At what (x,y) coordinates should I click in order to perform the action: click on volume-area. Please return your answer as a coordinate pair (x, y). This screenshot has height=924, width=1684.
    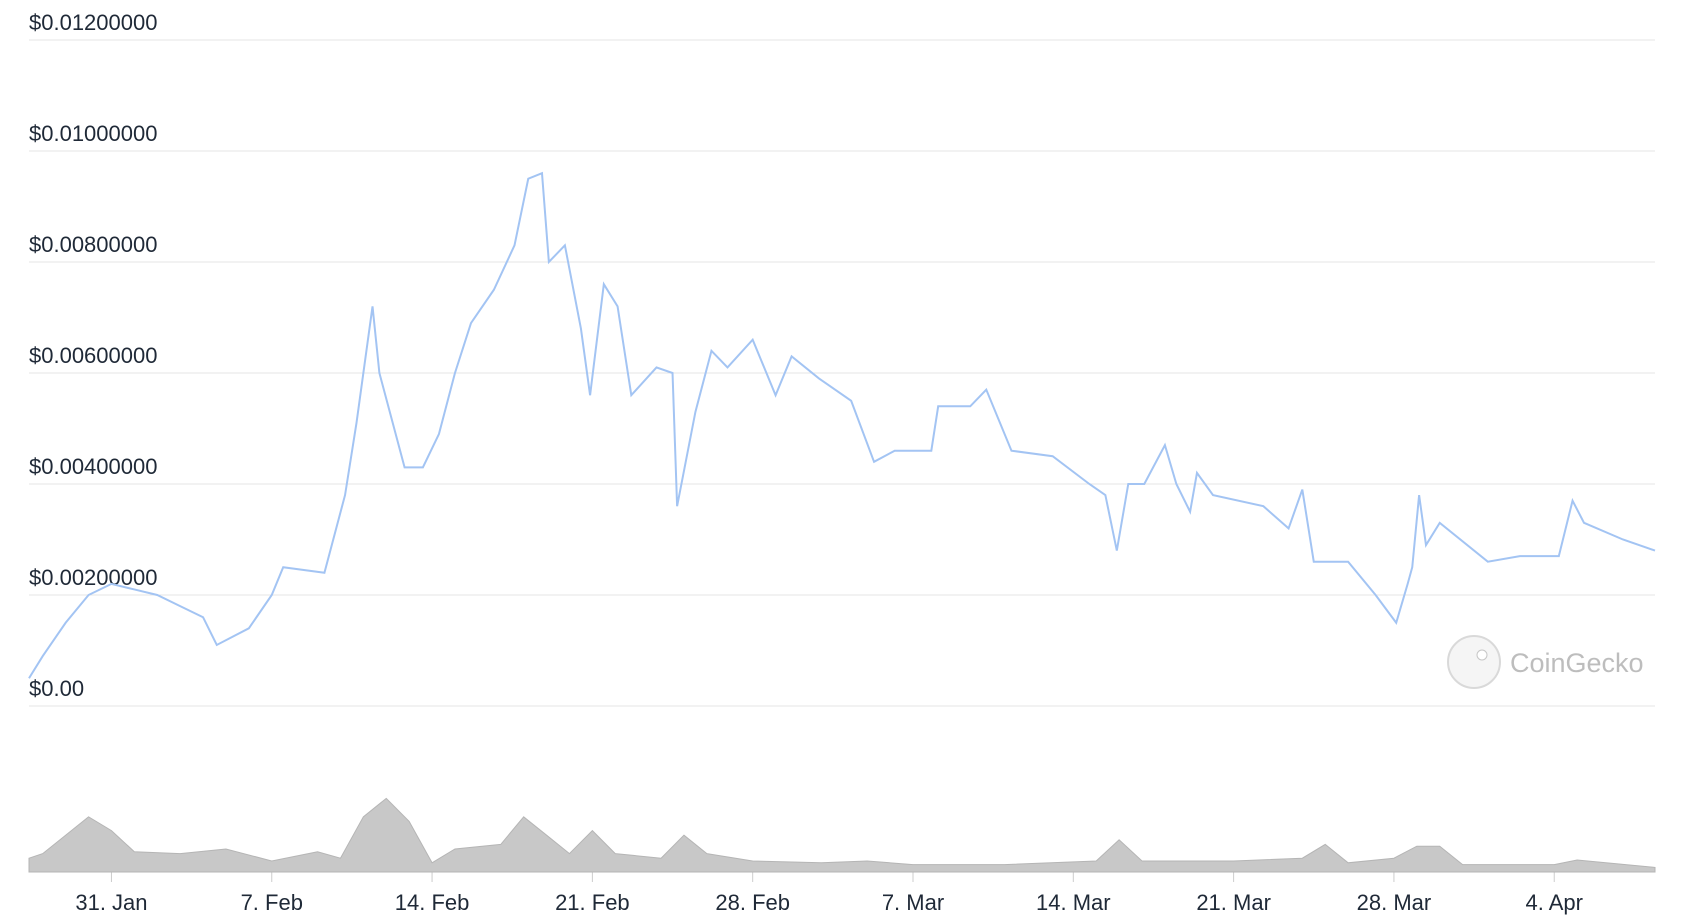
    Looking at the image, I should click on (842, 835).